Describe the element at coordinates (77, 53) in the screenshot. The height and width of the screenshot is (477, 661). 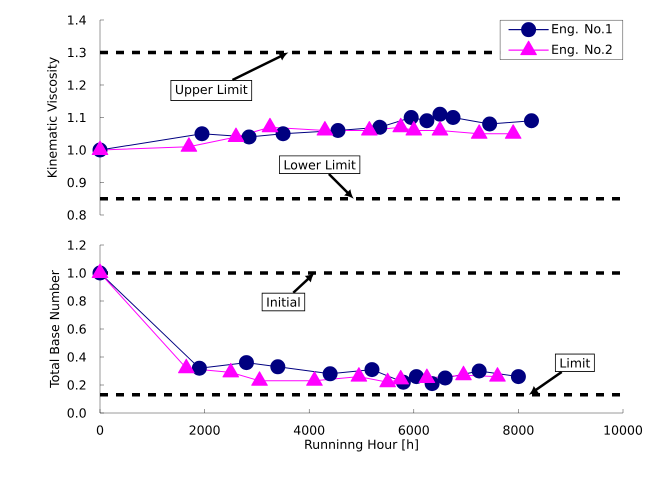
I see `y-tick-label: 1.3` at that location.